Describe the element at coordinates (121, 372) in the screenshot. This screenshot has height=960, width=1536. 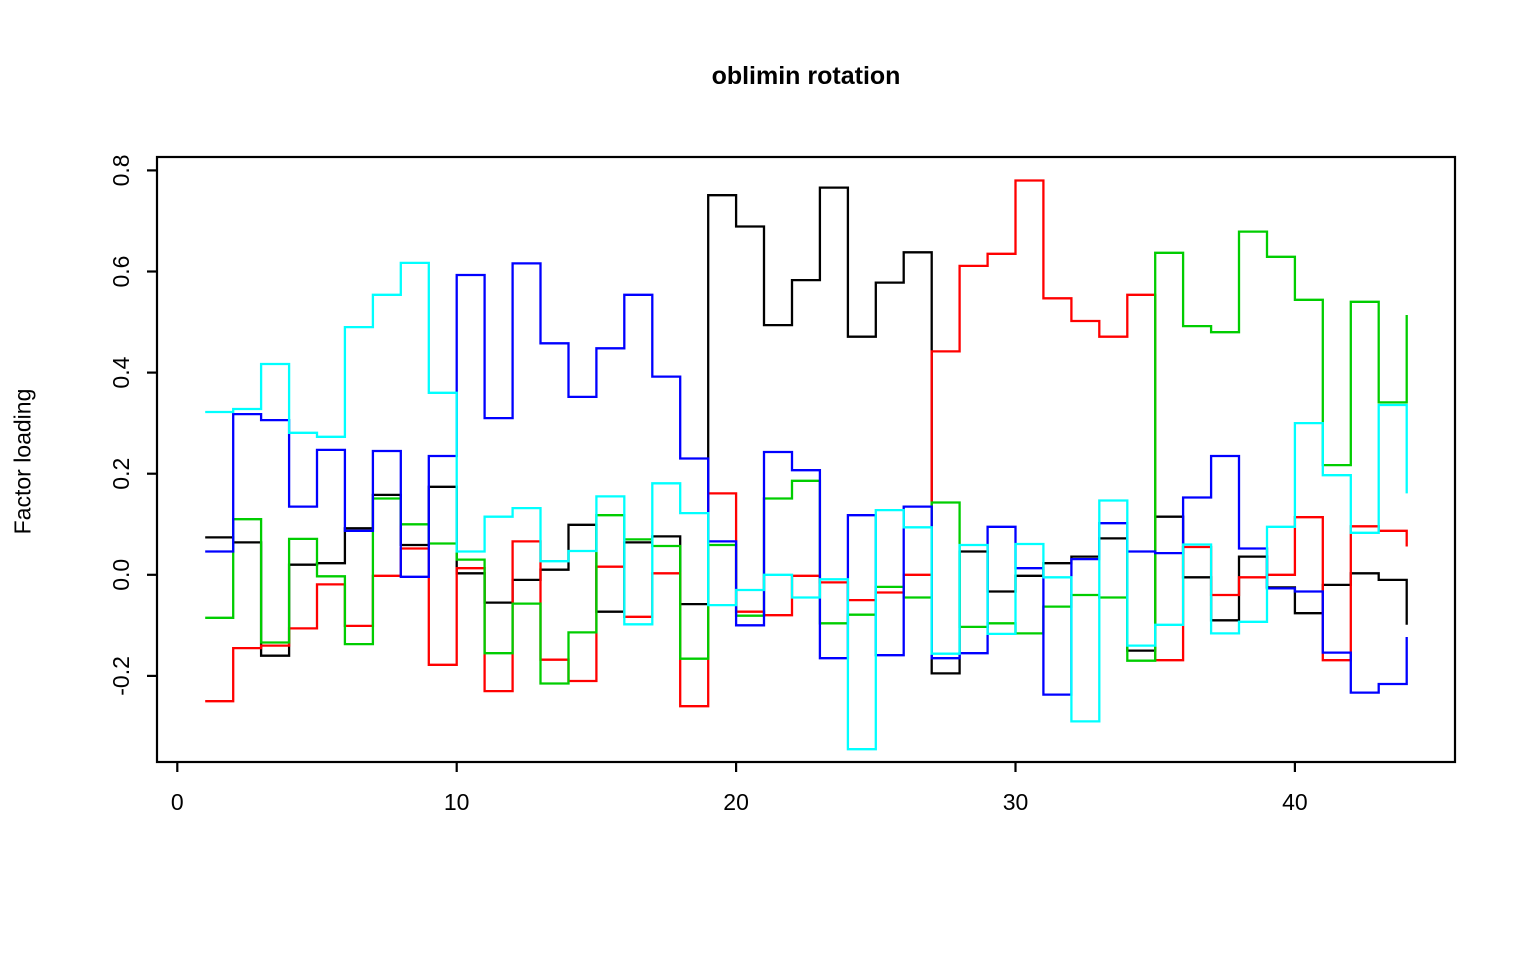
I see `y-tick-label: 0.4` at that location.